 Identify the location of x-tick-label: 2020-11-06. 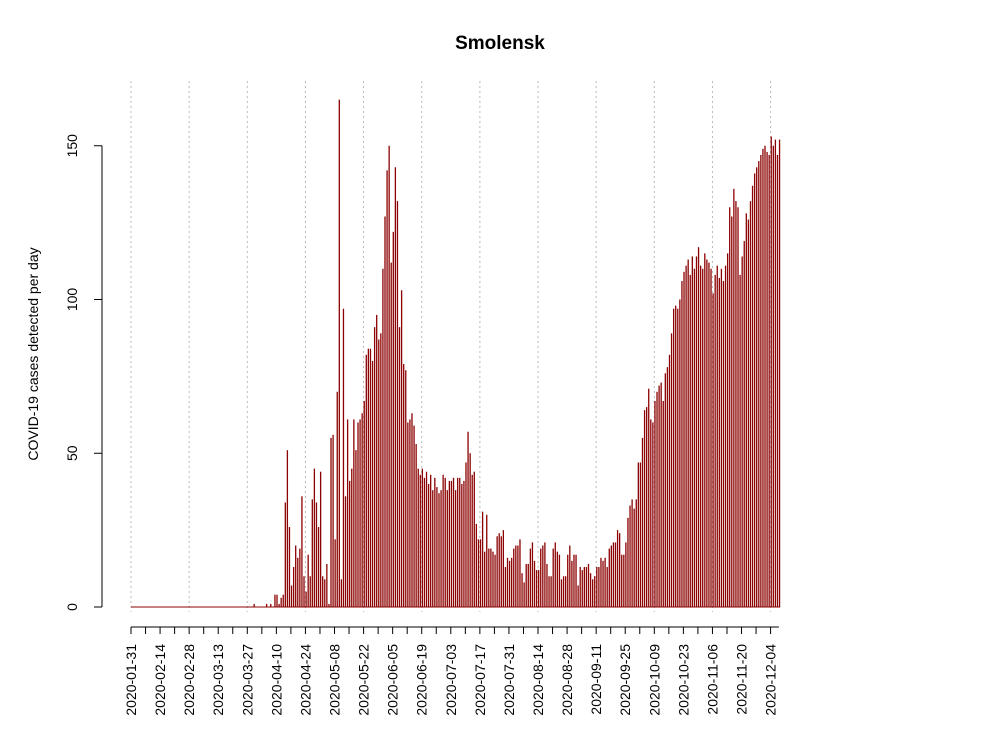
(712, 679).